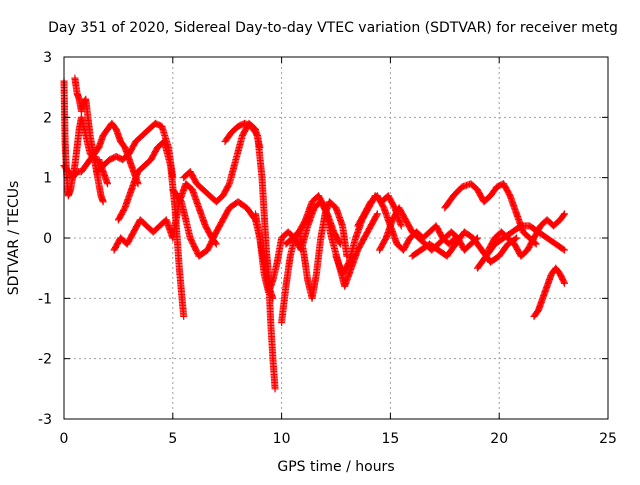 The width and height of the screenshot is (640, 485). Describe the element at coordinates (172, 439) in the screenshot. I see `x-tick-label: 5` at that location.